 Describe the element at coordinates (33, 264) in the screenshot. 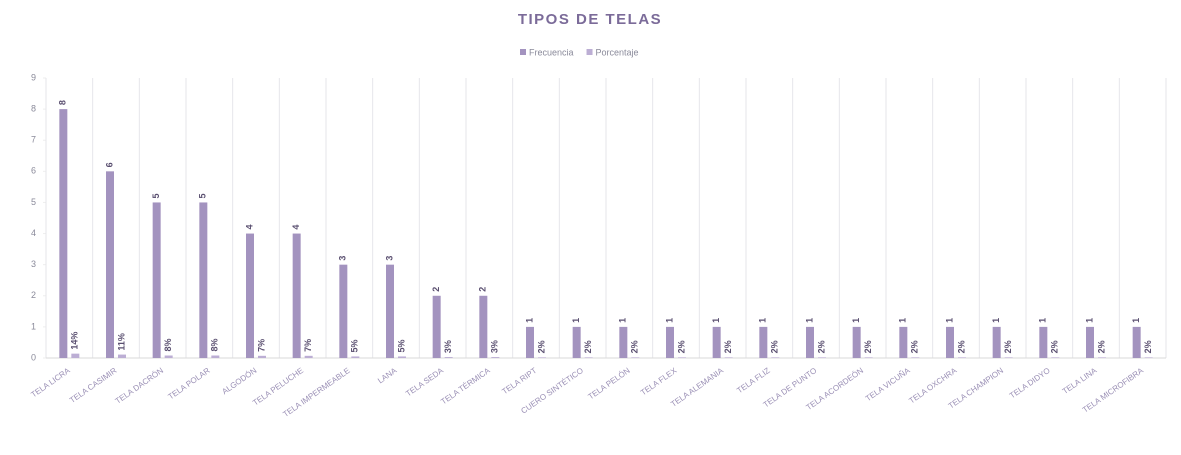

I see `y-tick-label: 3` at that location.